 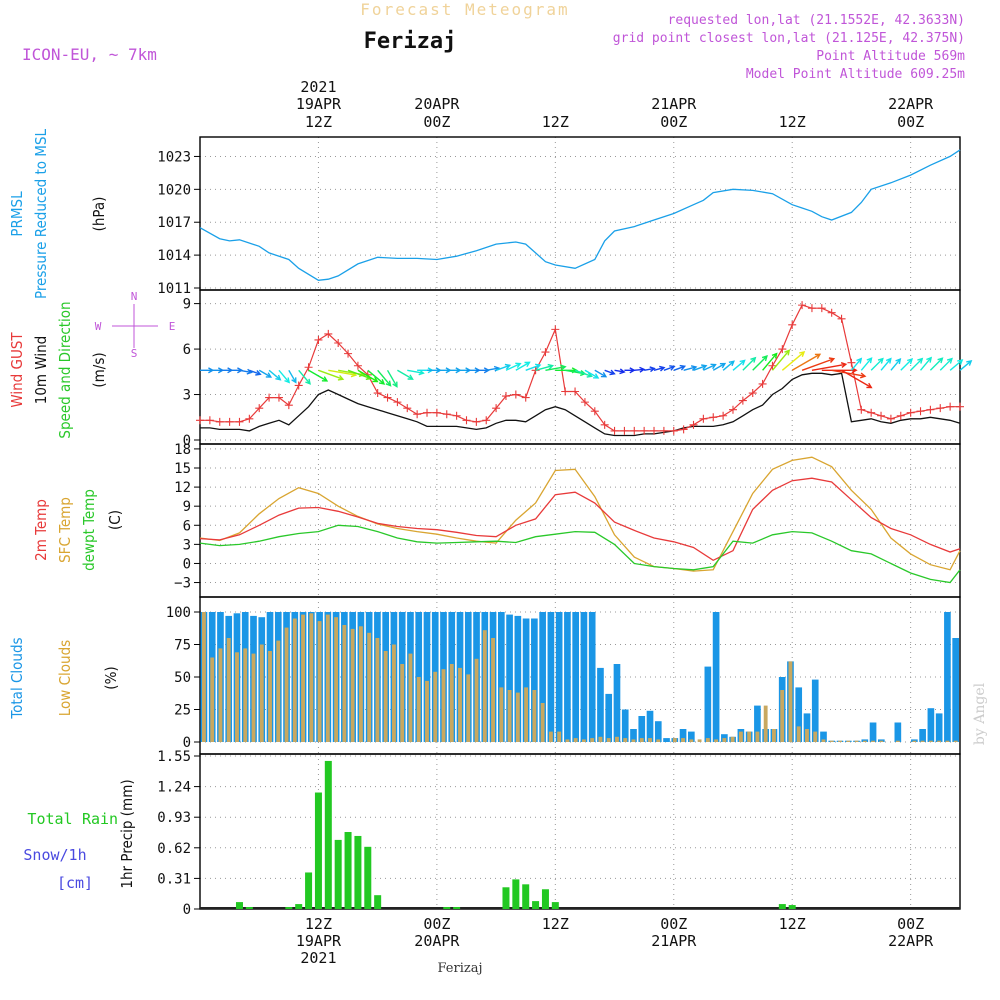 I want to click on wind-direction-label: Speed and Direction, so click(x=65, y=369).